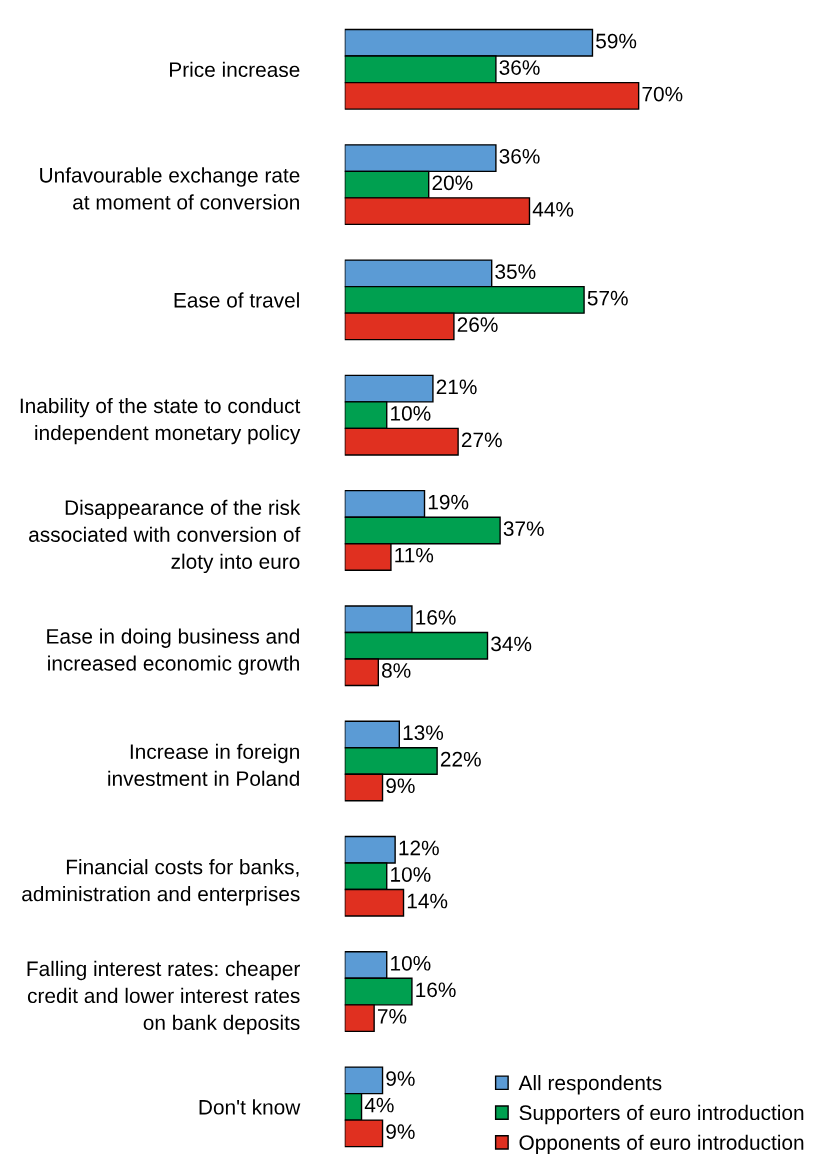  Describe the element at coordinates (396, 670) in the screenshot. I see `data-label: 8%` at that location.